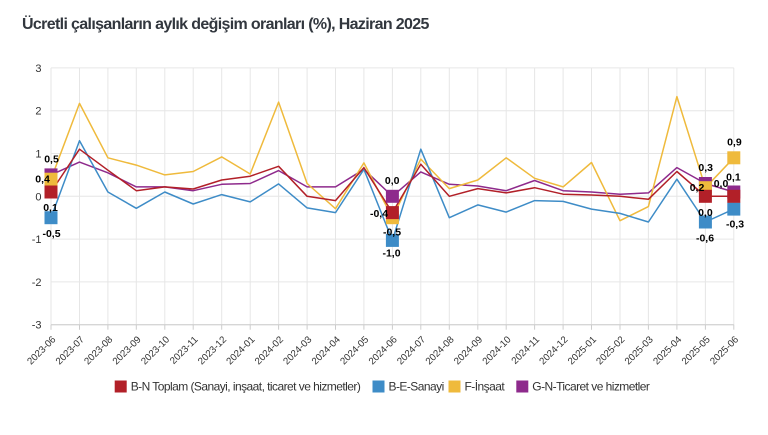  I want to click on svg-text: -0,6, so click(705, 239).